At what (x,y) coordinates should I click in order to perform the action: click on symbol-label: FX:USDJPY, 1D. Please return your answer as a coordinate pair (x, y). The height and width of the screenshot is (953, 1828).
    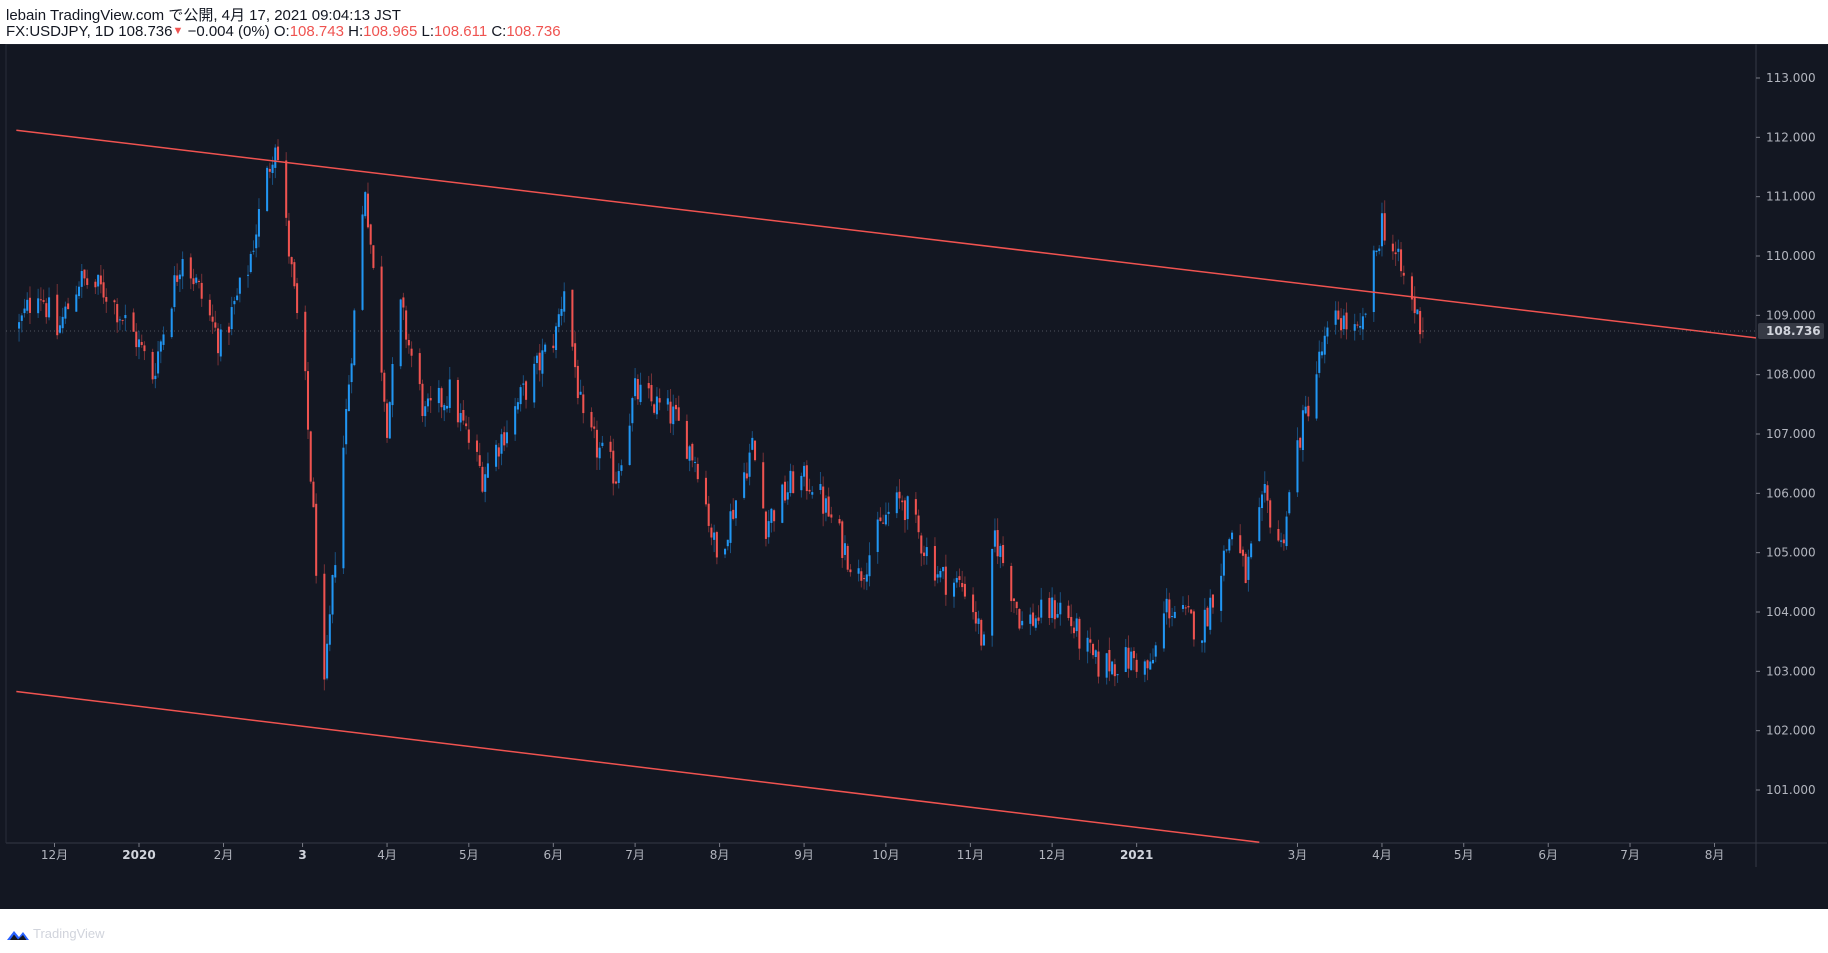
    Looking at the image, I should click on (60, 31).